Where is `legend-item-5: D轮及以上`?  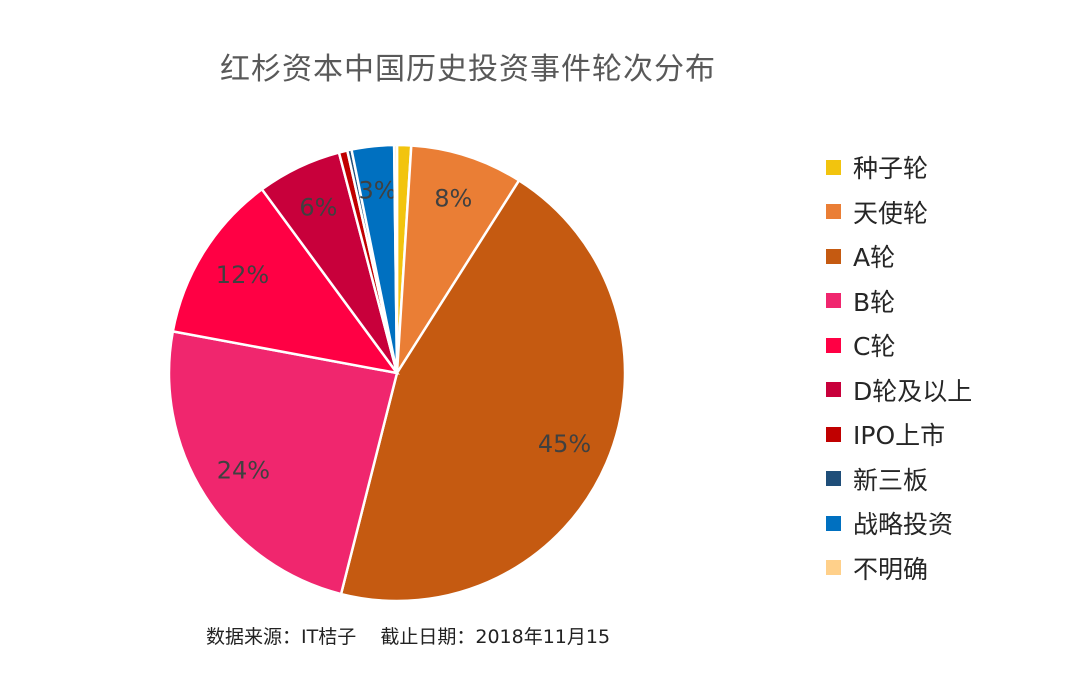 legend-item-5: D轮及以上 is located at coordinates (899, 390).